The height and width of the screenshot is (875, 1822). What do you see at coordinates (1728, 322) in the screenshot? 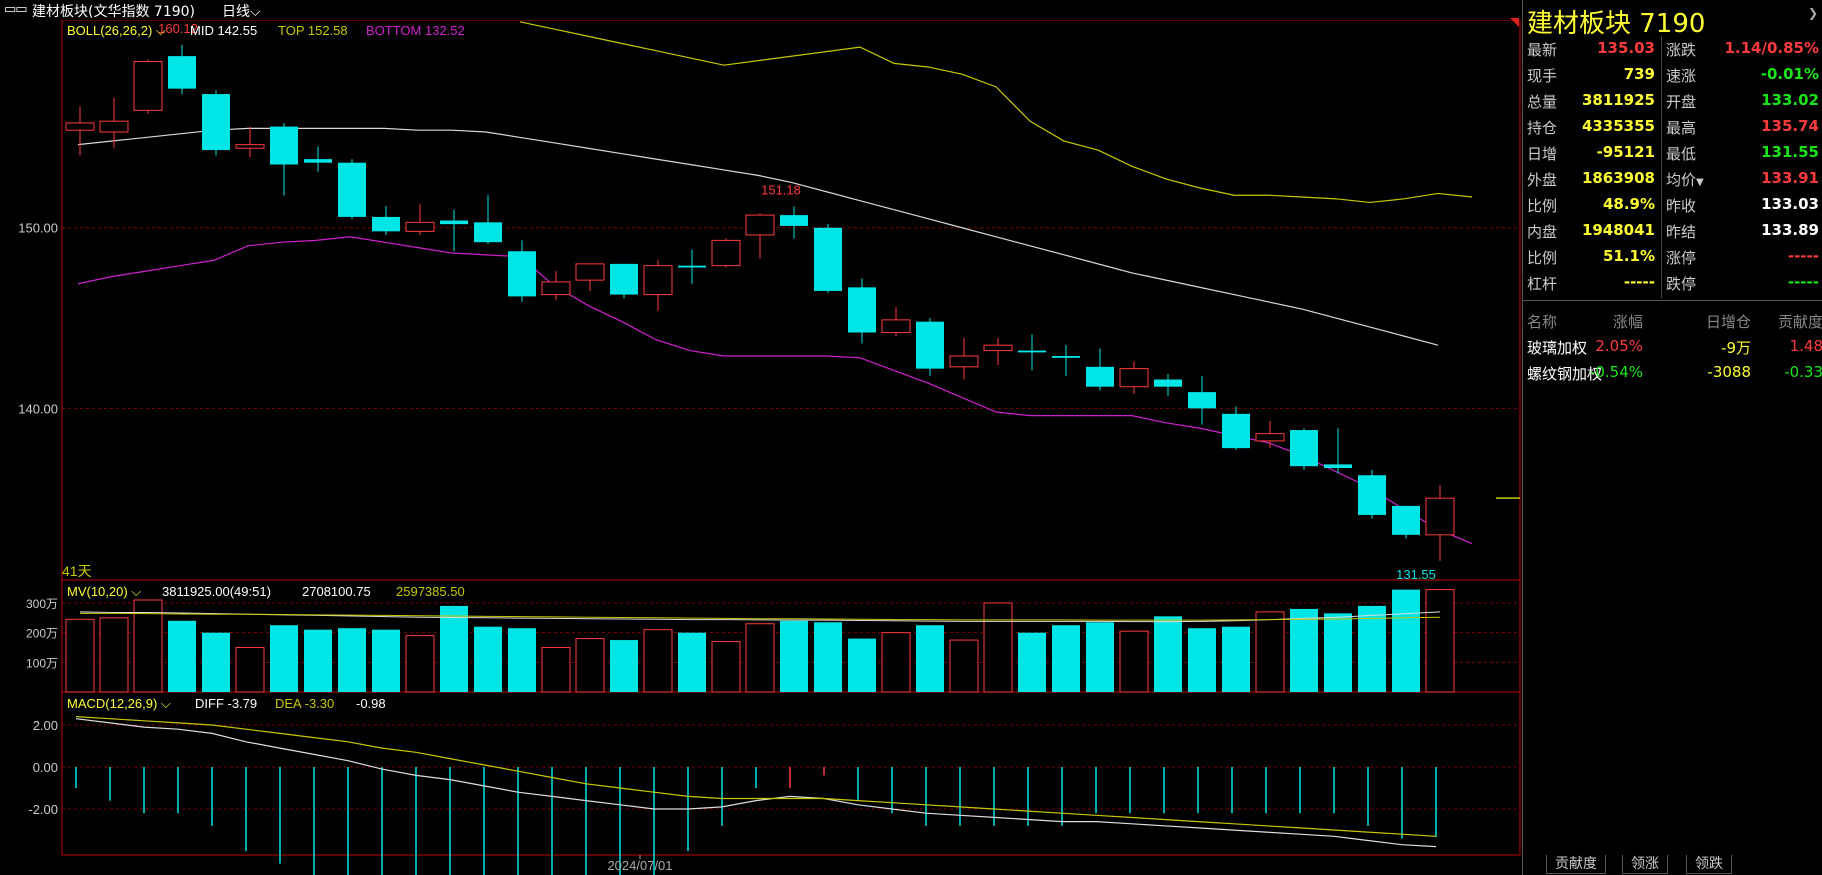
I see `column-header: 日增仓` at bounding box center [1728, 322].